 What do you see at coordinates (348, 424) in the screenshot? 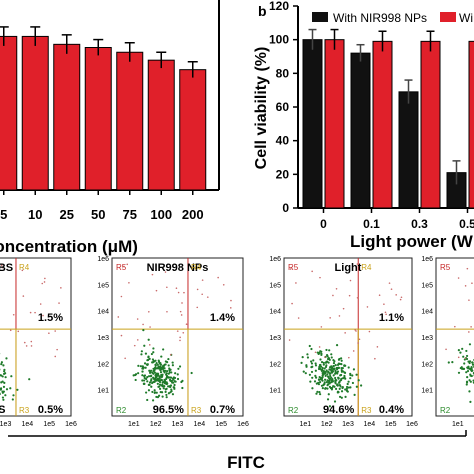
I see `flow-x-tick-label: 1e3` at bounding box center [348, 424].